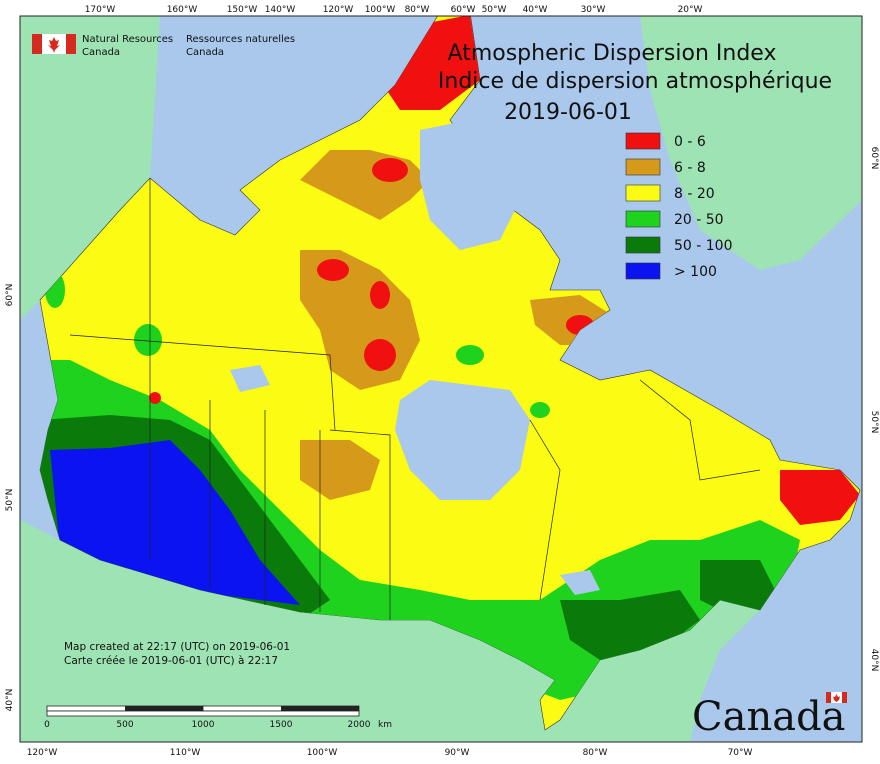 The image size is (880, 764). Describe the element at coordinates (42, 753) in the screenshot. I see `bottom-tick: 120°W` at that location.